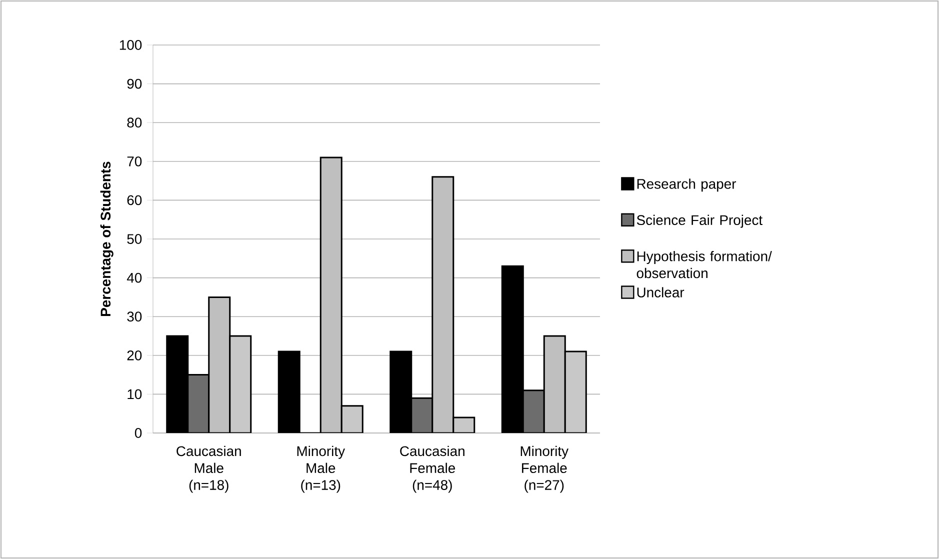 The image size is (939, 559). What do you see at coordinates (138, 433) in the screenshot?
I see `y-tick-label: 0` at bounding box center [138, 433].